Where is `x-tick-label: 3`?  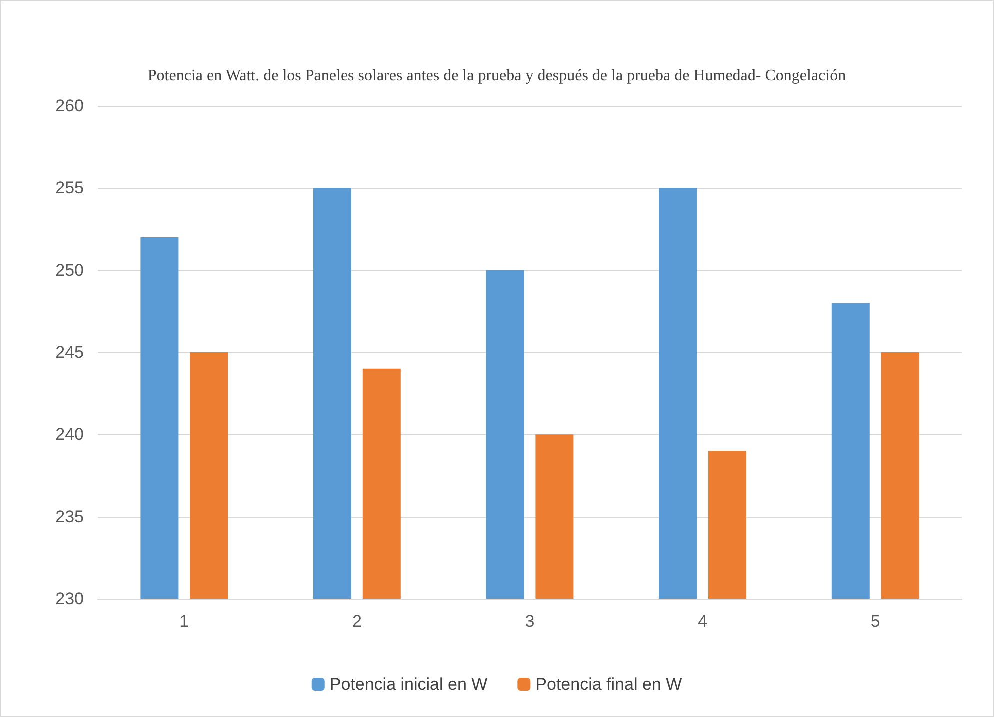
x-tick-label: 3 is located at coordinates (530, 621).